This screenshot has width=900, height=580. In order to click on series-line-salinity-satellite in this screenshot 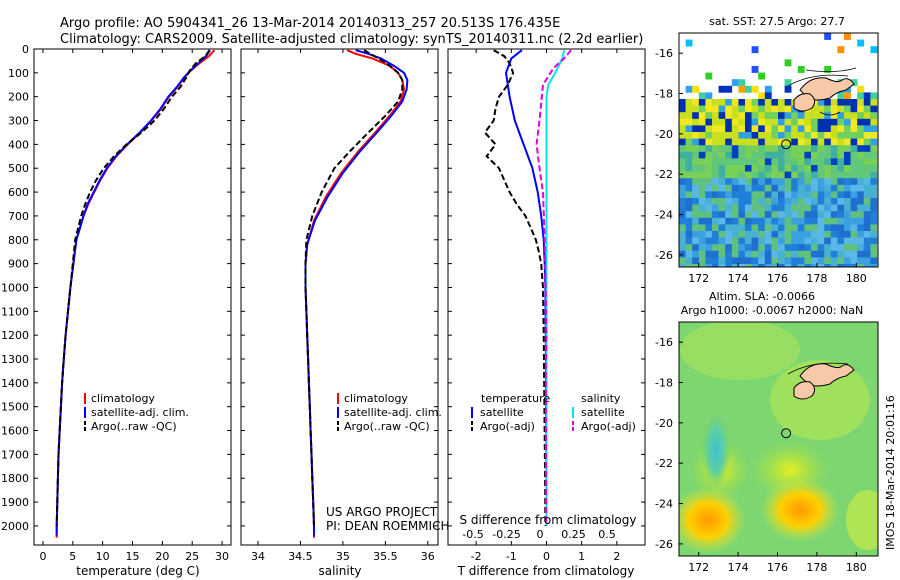, I will do `click(555, 287)`.